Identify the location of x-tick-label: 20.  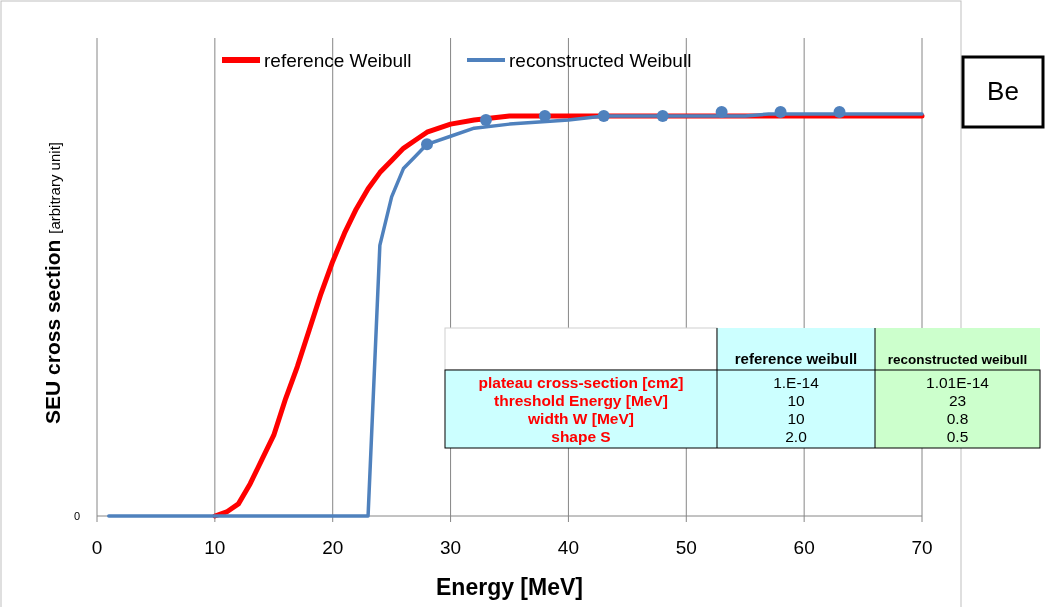
(333, 547).